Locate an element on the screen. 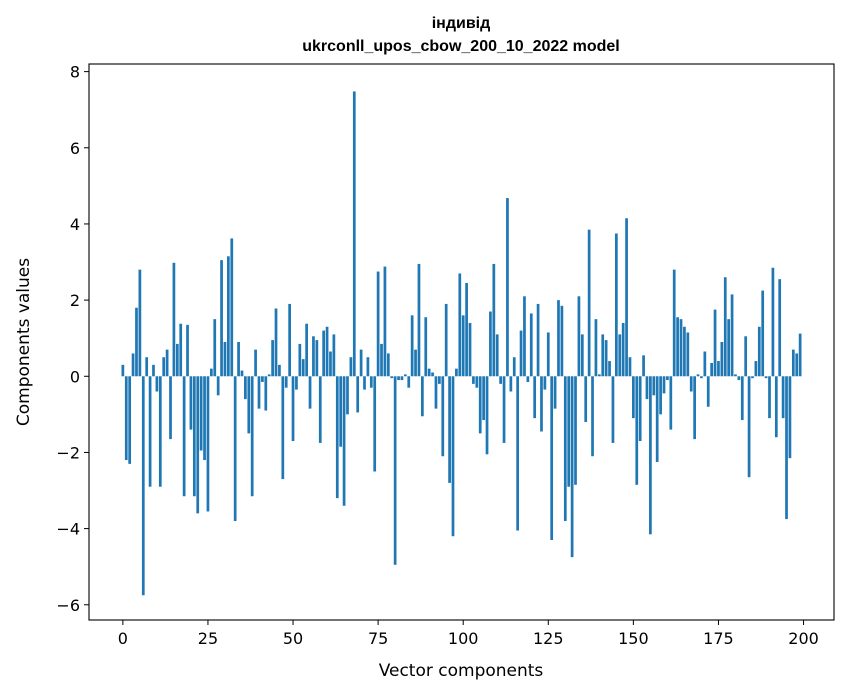  x-tick-label: 25 is located at coordinates (208, 638).